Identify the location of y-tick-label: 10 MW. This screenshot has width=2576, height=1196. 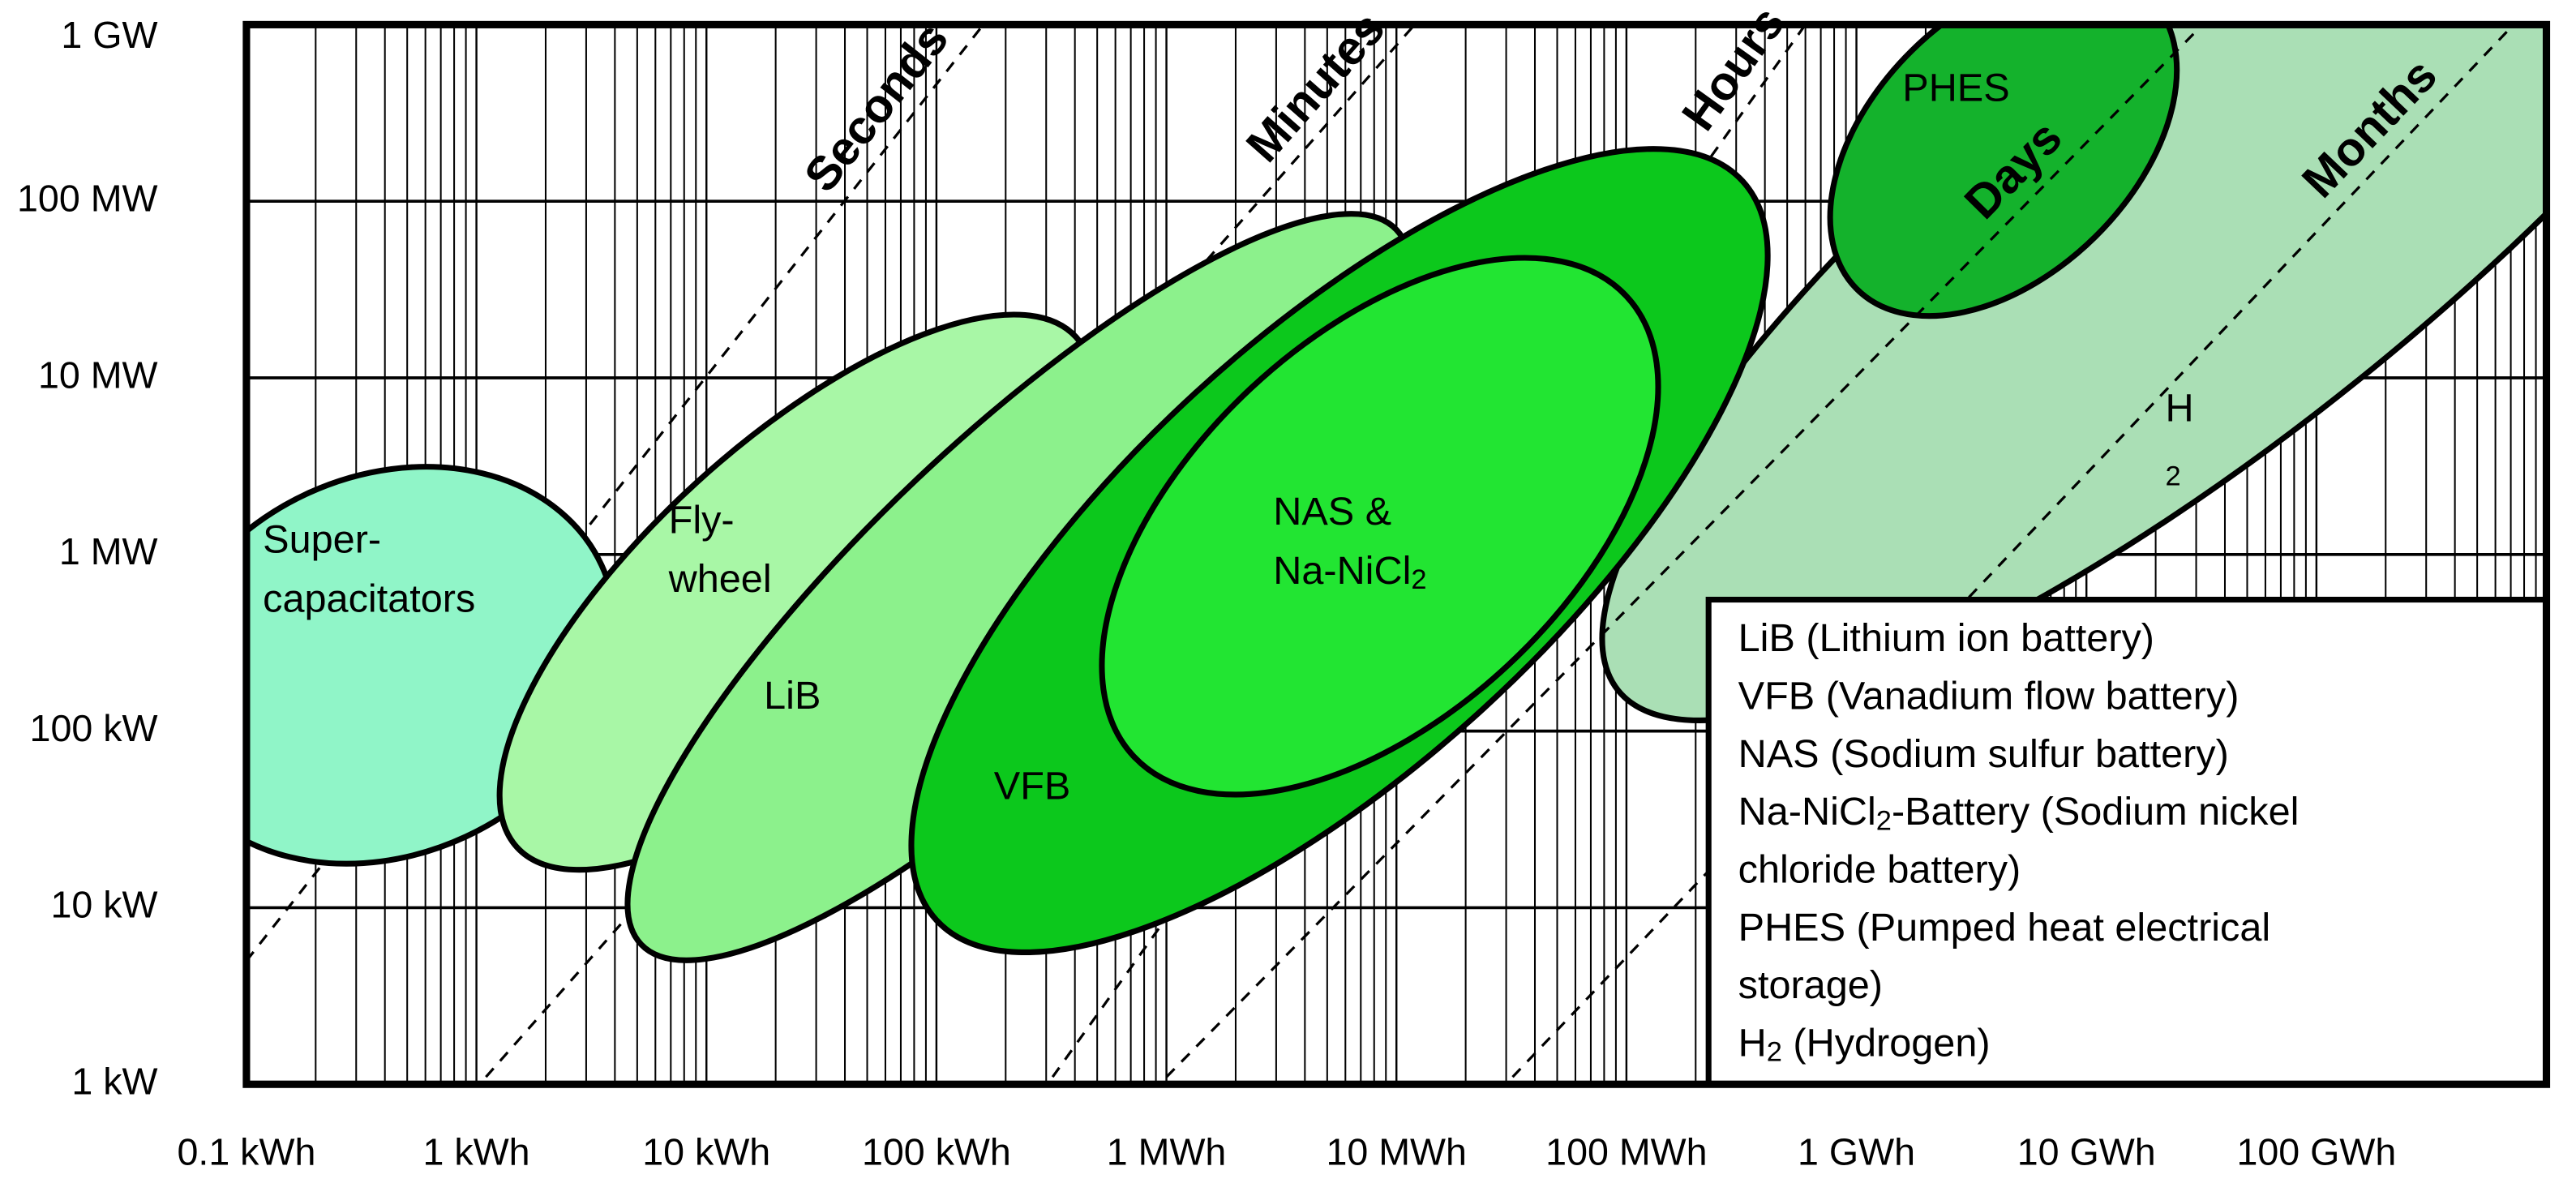
(98, 375).